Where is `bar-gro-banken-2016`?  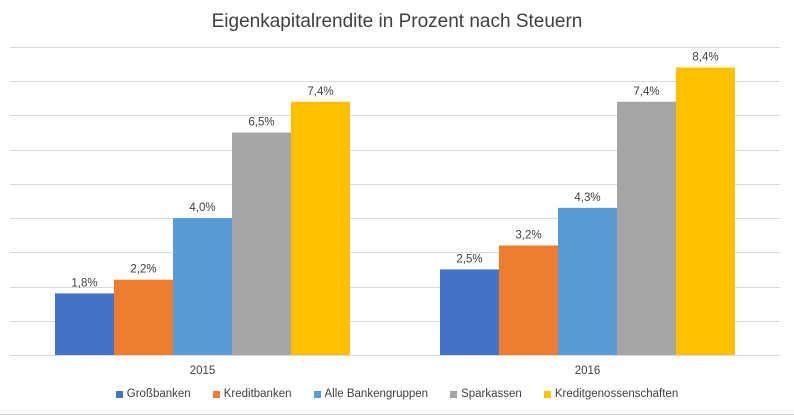
bar-gro-banken-2016 is located at coordinates (469, 312).